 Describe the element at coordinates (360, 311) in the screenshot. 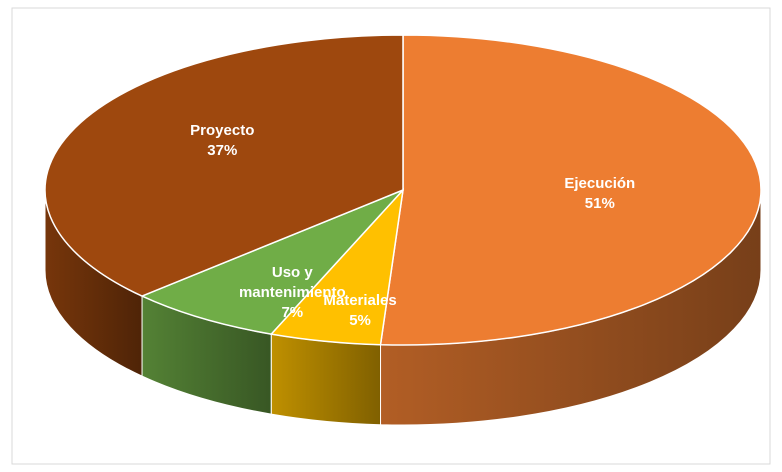

I see `slice-label: Materiales 5%` at that location.